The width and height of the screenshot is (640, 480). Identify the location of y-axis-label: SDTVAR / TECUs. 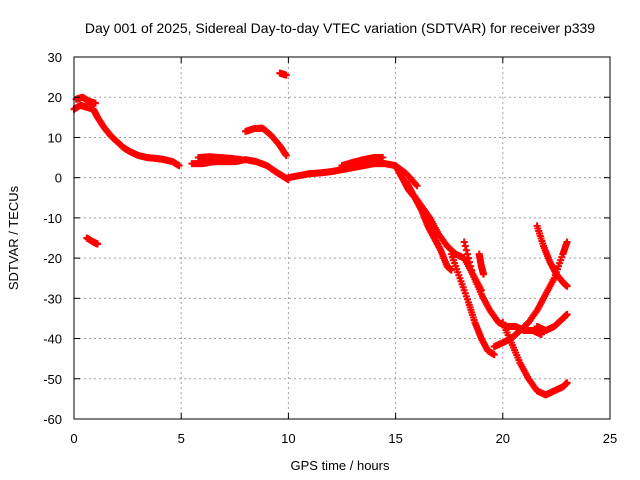
(13, 237).